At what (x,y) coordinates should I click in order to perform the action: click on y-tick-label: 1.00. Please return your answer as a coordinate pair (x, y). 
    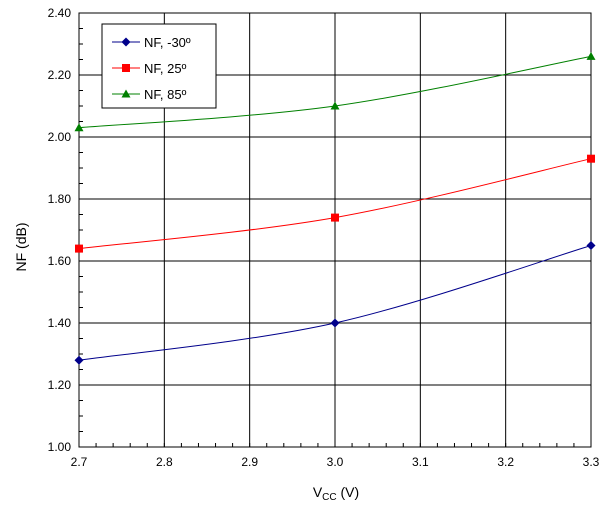
    Looking at the image, I should click on (60, 447).